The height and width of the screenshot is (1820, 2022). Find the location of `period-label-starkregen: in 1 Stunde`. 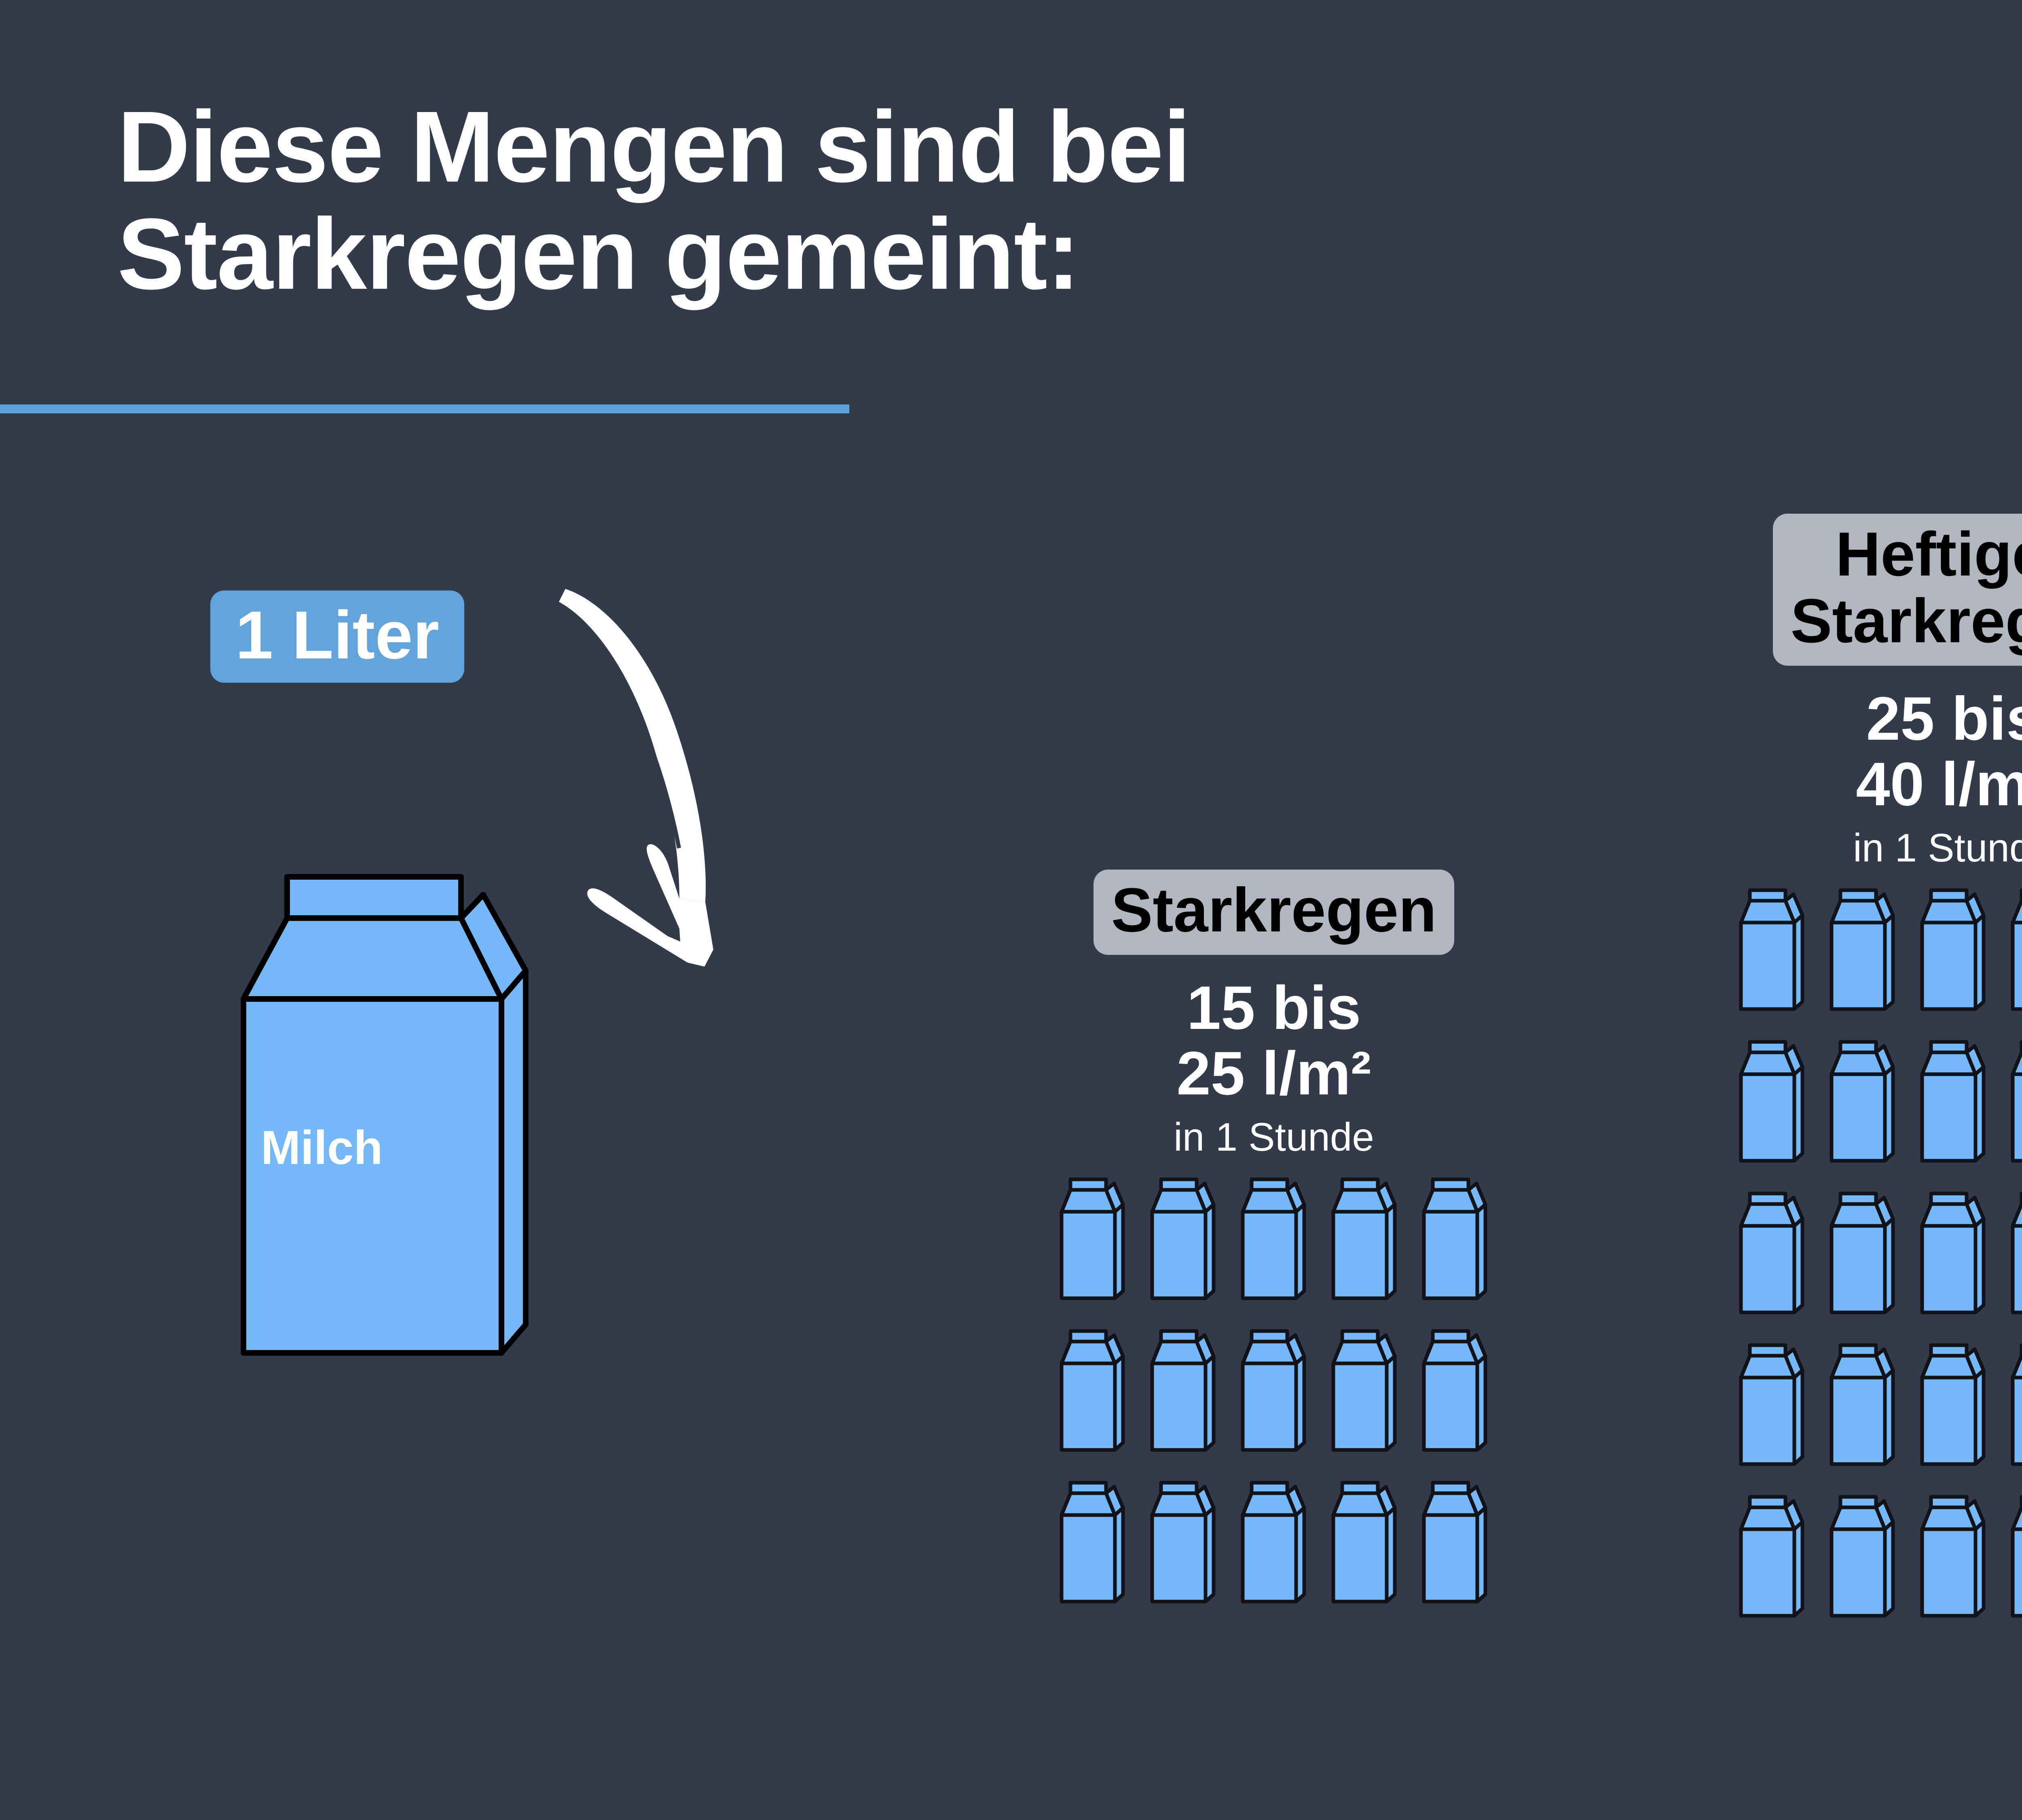

period-label-starkregen: in 1 Stunde is located at coordinates (1274, 1137).